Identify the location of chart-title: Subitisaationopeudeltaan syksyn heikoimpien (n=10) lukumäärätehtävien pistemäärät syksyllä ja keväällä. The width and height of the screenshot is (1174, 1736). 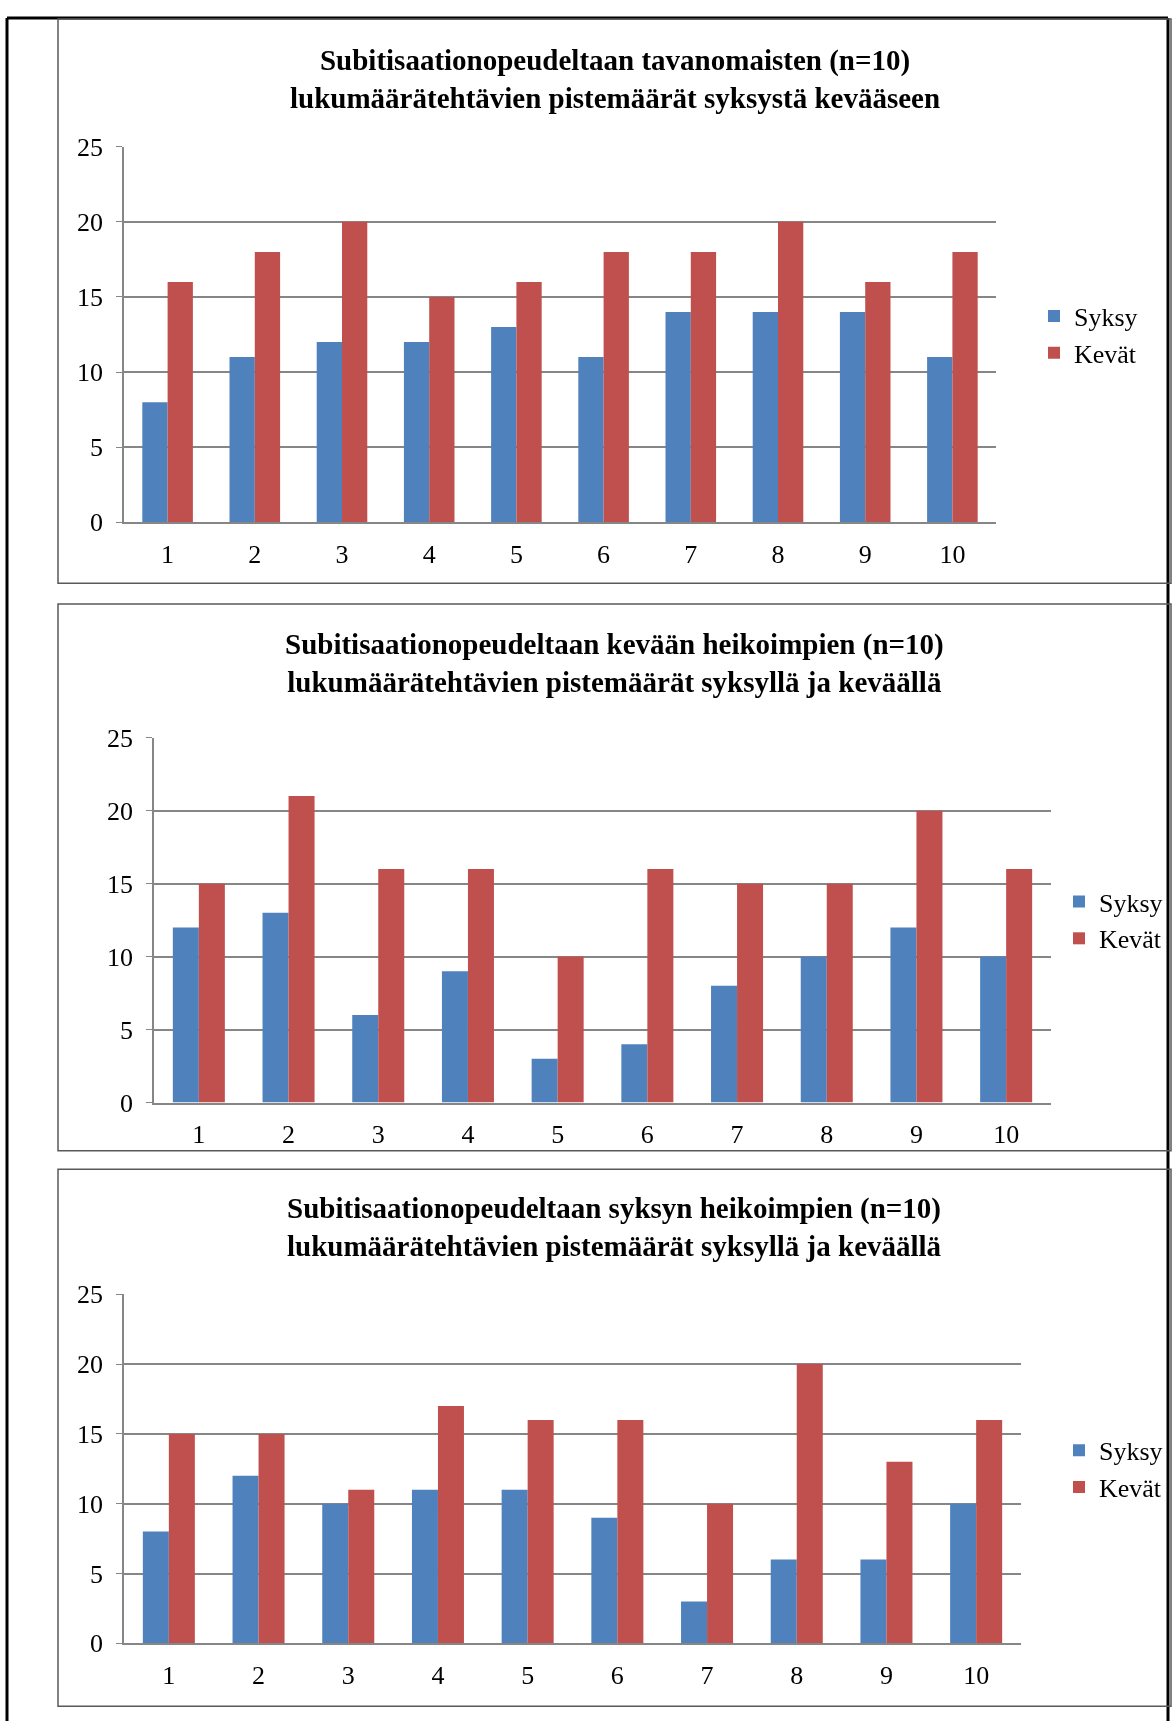
(614, 1227).